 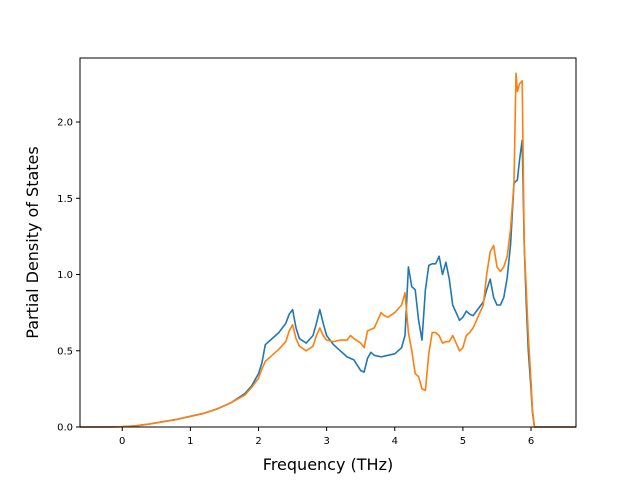 I want to click on x-tick-label: 6, so click(x=531, y=441).